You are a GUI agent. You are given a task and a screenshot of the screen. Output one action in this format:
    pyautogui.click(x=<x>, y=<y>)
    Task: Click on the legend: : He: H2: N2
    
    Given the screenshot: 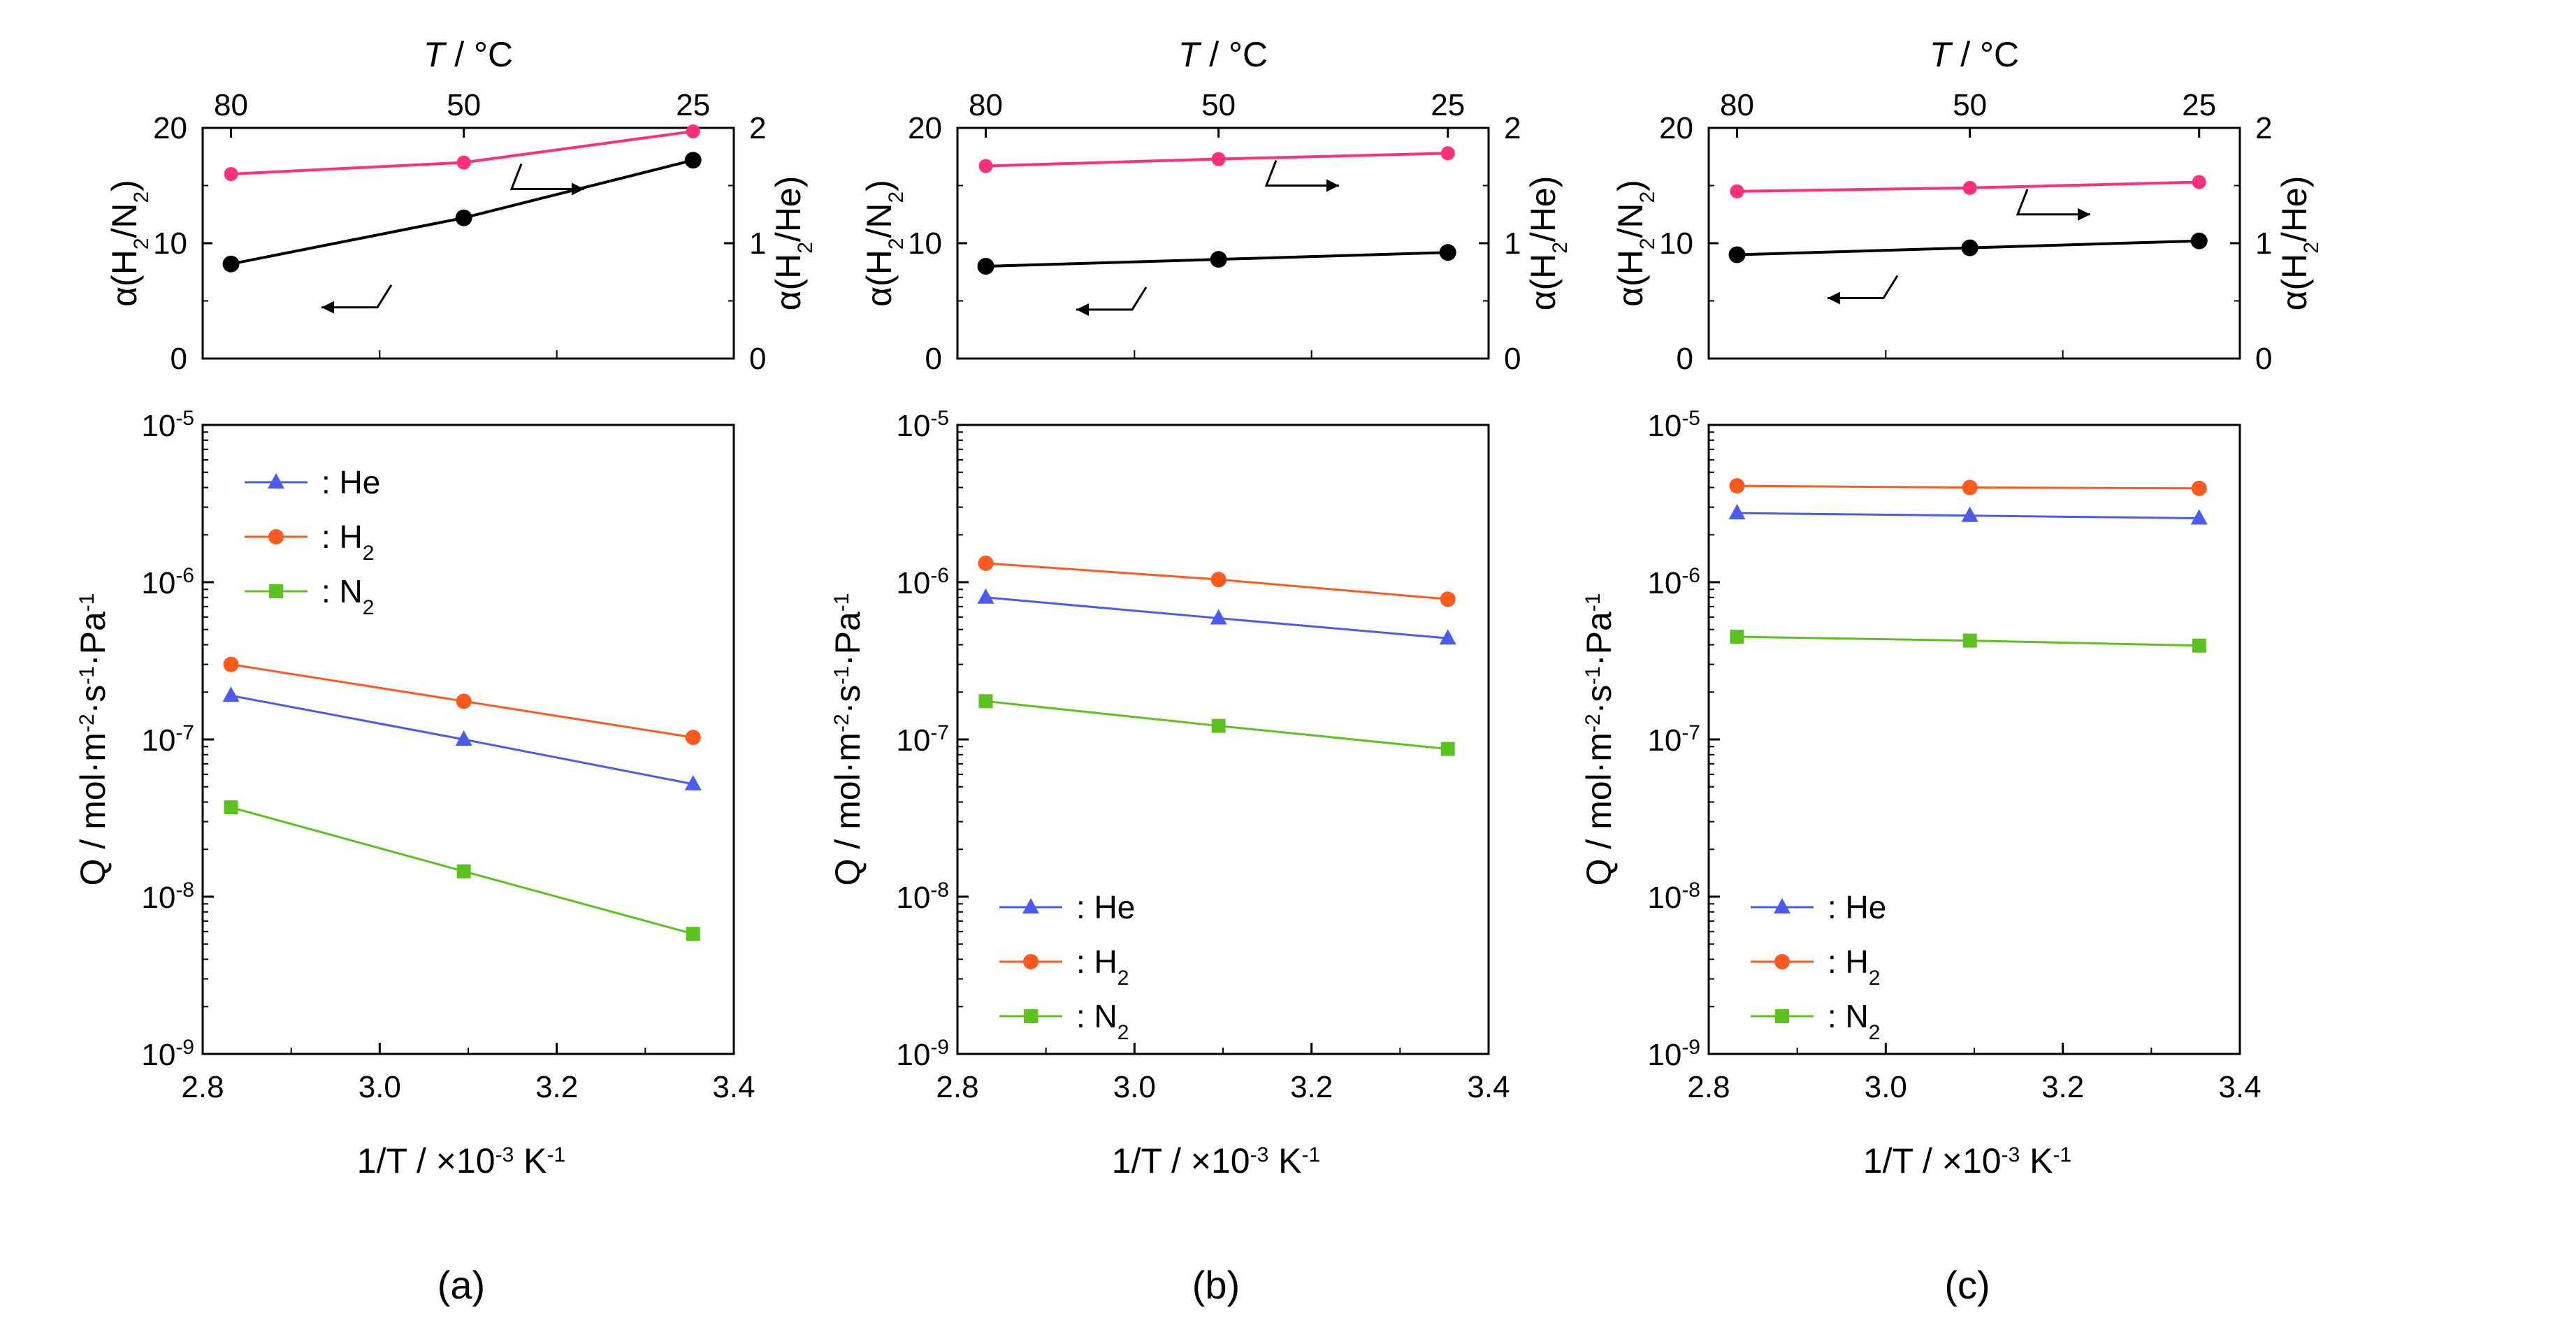 What is the action you would take?
    pyautogui.click(x=1067, y=966)
    